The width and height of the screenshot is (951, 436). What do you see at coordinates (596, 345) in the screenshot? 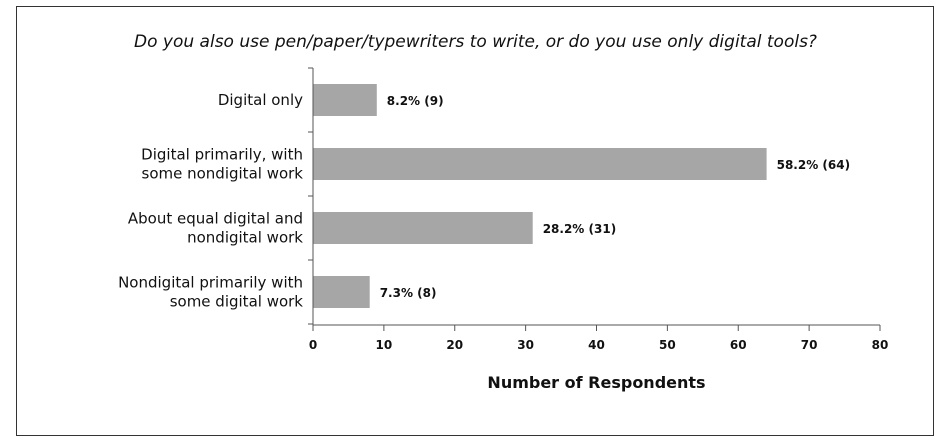
I see `x-tick-label: 40` at bounding box center [596, 345].